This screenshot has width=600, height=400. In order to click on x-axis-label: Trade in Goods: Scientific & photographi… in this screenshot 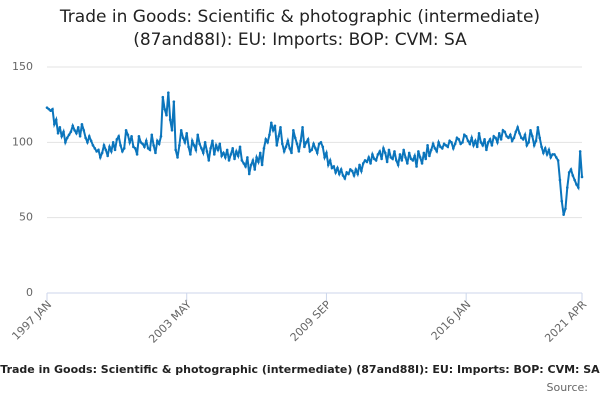, I will do `click(300, 369)`.